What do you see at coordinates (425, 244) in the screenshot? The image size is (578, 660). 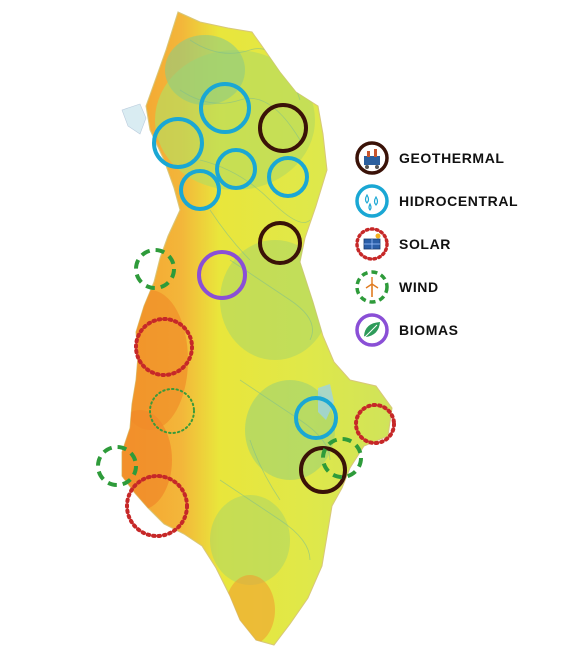 I see `legend-label: SOLAR` at bounding box center [425, 244].